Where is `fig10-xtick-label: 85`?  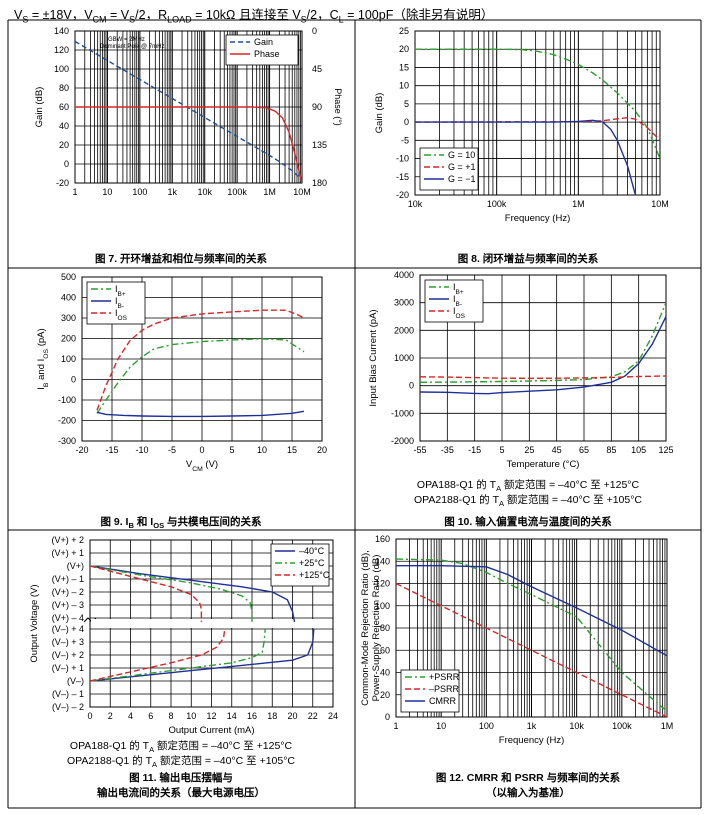 fig10-xtick-label: 85 is located at coordinates (611, 450).